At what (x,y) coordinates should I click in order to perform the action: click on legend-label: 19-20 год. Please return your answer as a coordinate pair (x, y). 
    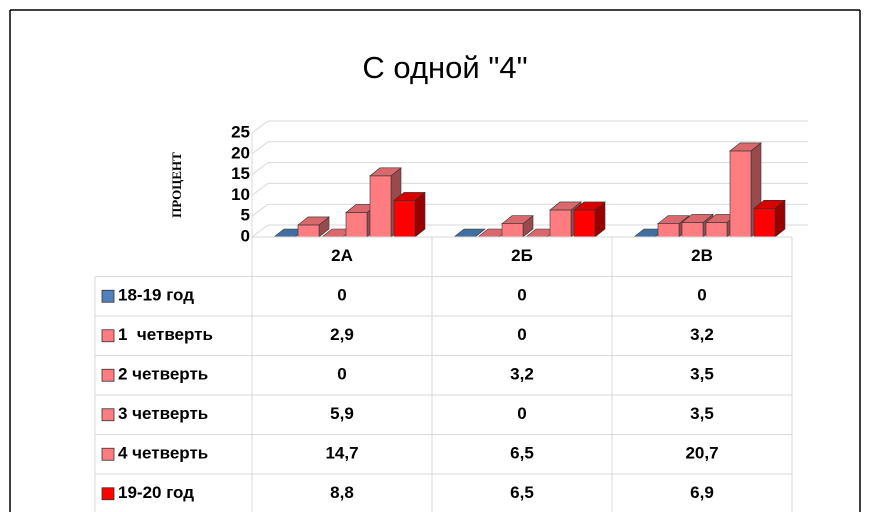
    Looking at the image, I should click on (156, 492).